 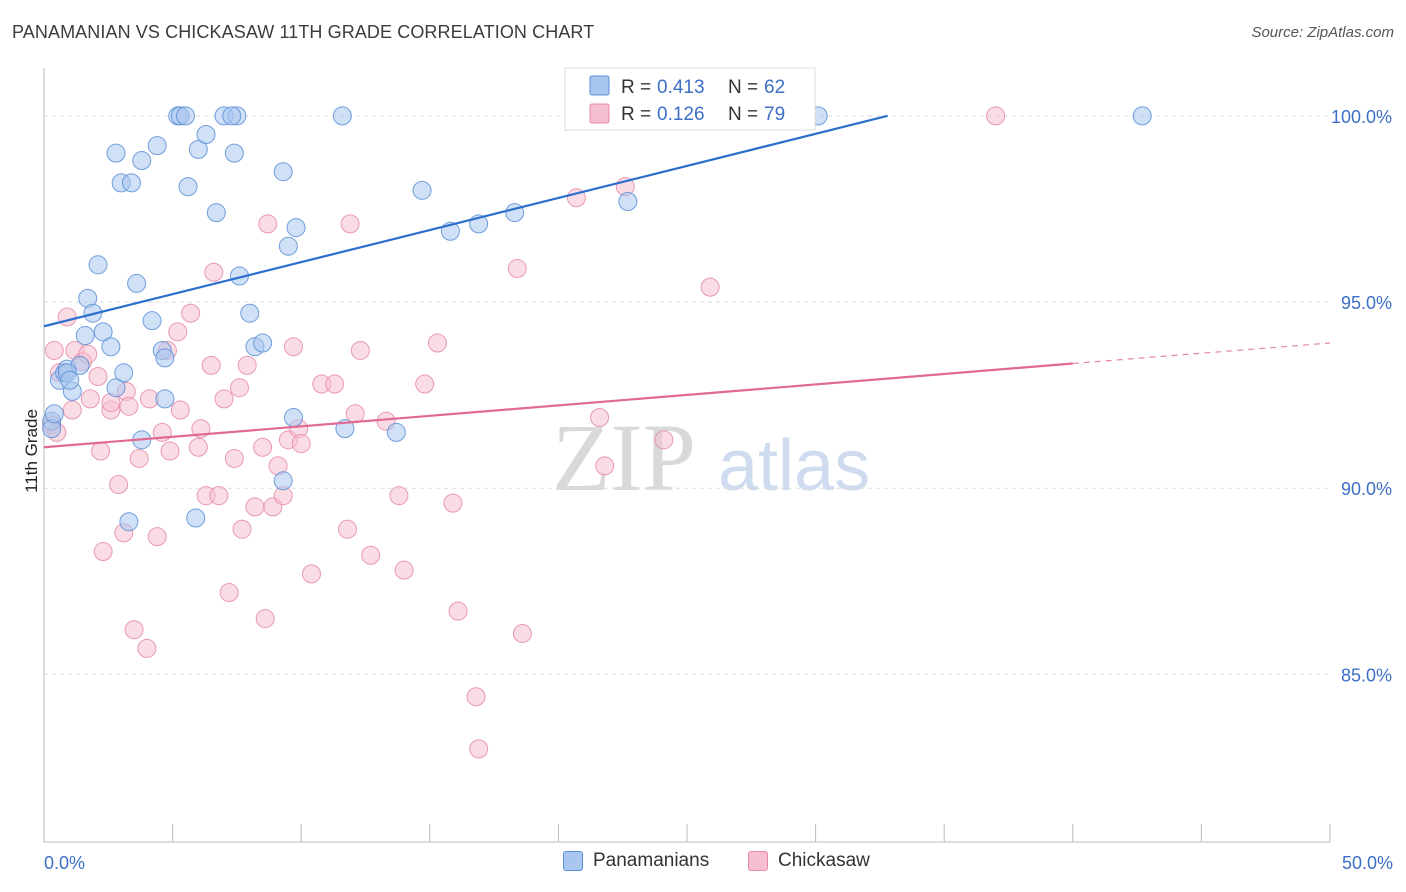 What do you see at coordinates (1322, 32) in the screenshot?
I see `source-attribution: Source: ZipAtlas.com` at bounding box center [1322, 32].